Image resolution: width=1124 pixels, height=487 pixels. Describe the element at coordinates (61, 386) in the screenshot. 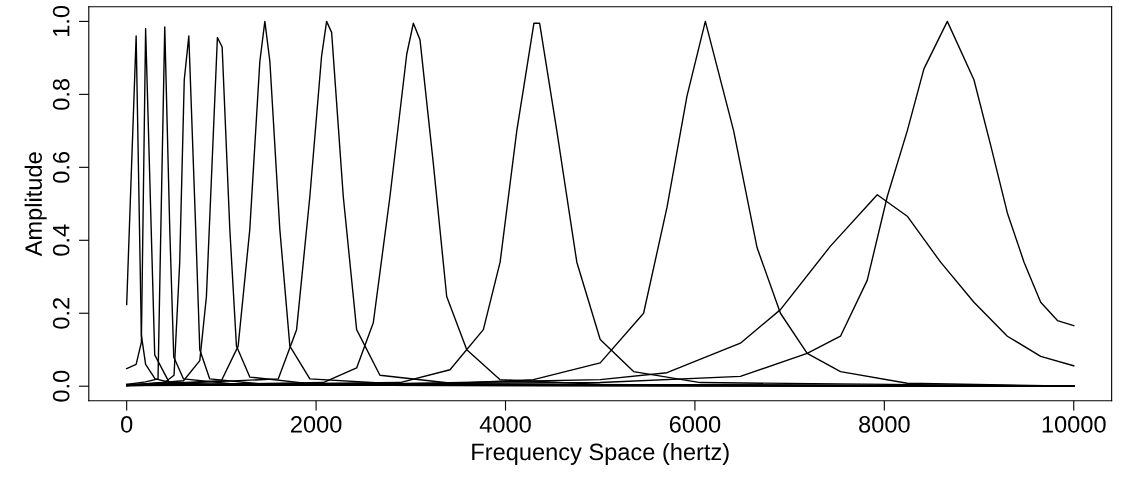

I see `y-tick-label: 0.0` at that location.